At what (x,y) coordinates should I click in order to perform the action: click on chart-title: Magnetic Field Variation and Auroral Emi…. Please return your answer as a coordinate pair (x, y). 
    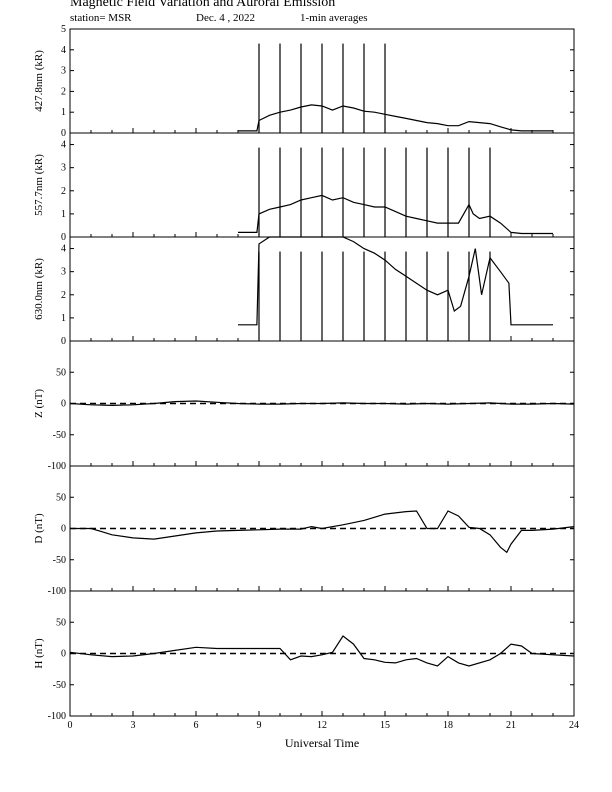
    Looking at the image, I should click on (203, 5).